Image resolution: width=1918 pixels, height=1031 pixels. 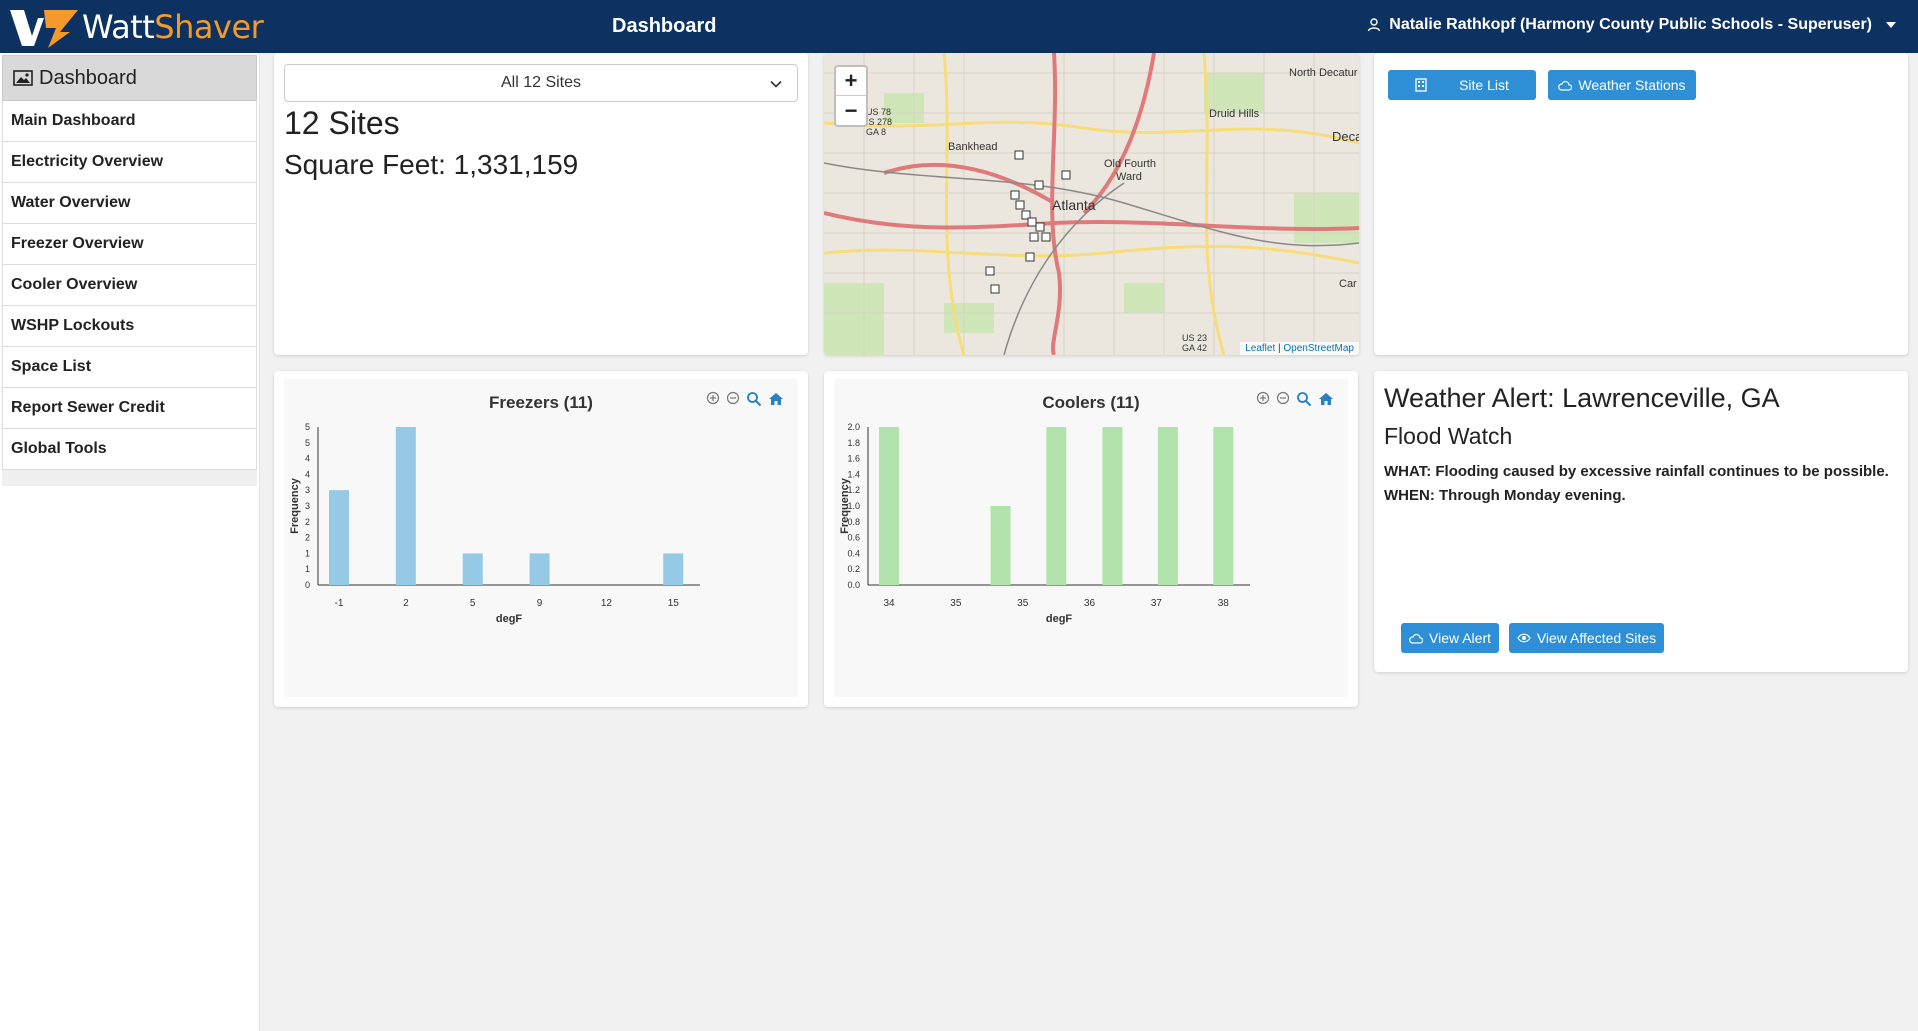 What do you see at coordinates (87, 161) in the screenshot?
I see `sidebar-item-label: Electricity Overview` at bounding box center [87, 161].